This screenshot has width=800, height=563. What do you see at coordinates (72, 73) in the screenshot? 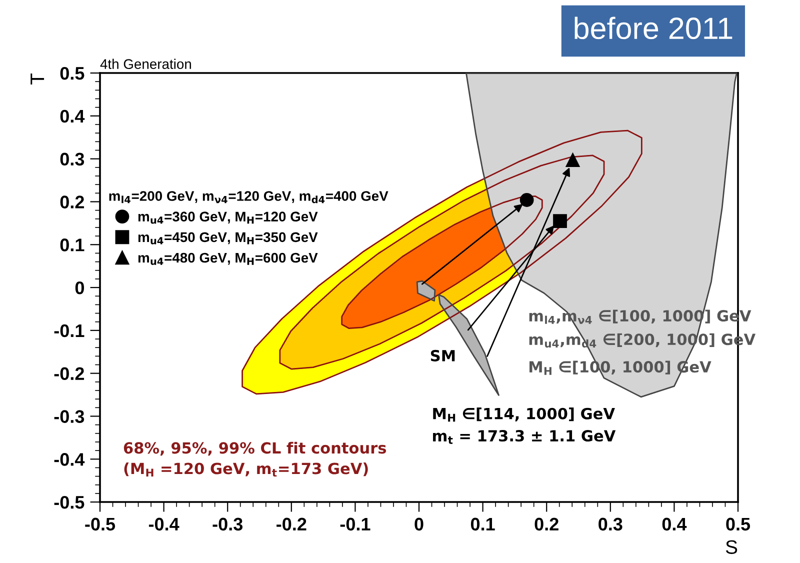
I see `y-tick-label: 0.5` at bounding box center [72, 73].